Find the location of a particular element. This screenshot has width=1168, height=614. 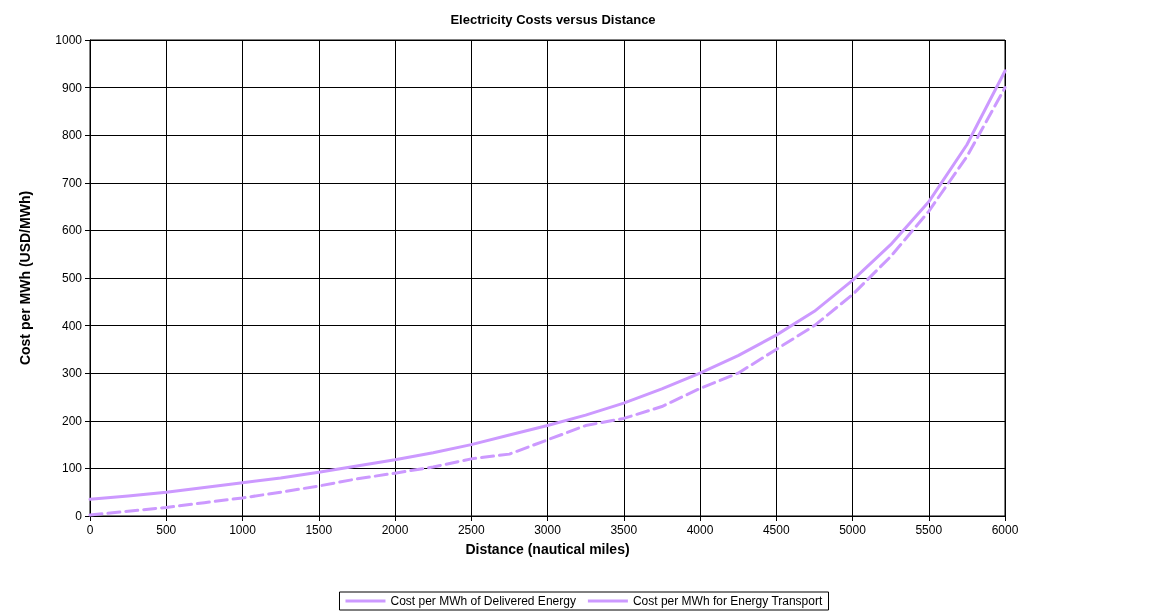

y-tick-label: 600 is located at coordinates (72, 230).